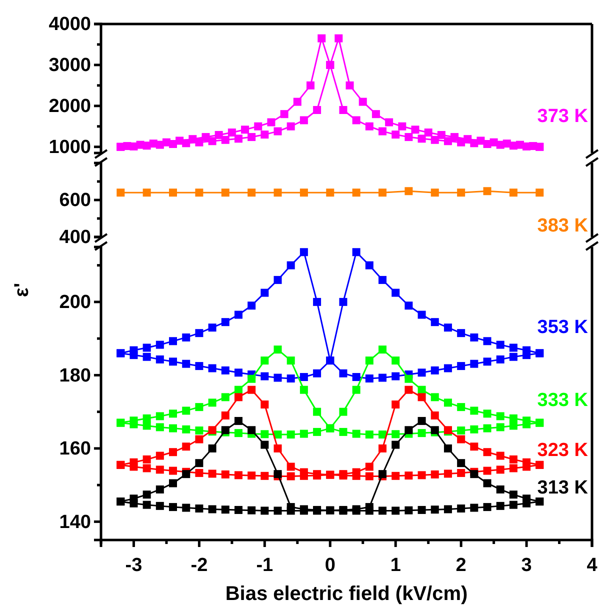  Describe the element at coordinates (133, 565) in the screenshot. I see `x-tick-label: -3` at that location.